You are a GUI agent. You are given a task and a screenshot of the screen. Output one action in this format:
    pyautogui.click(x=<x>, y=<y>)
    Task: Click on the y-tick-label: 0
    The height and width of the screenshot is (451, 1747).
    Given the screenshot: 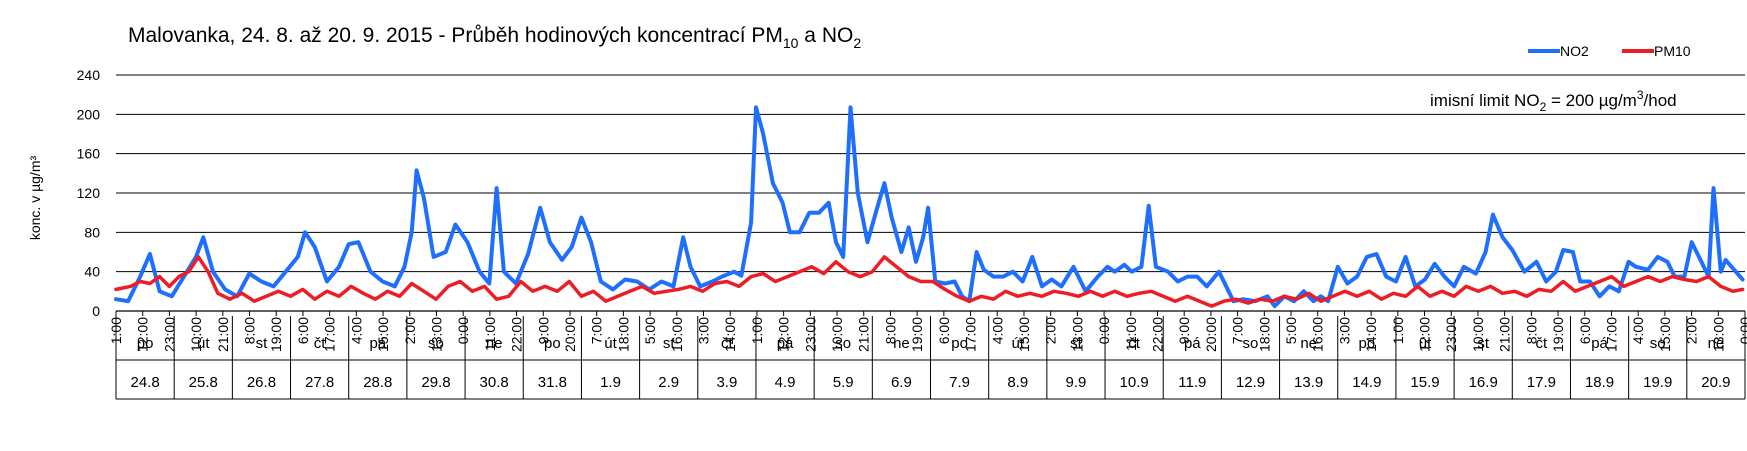 What is the action you would take?
    pyautogui.click(x=96, y=311)
    